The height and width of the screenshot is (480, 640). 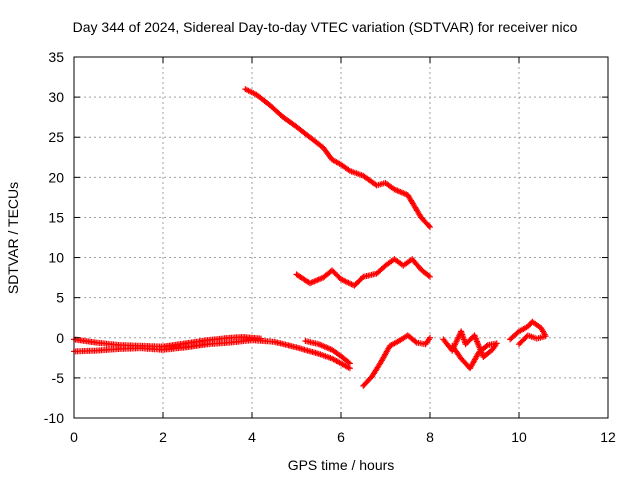 What do you see at coordinates (163, 437) in the screenshot?
I see `x-tick-label: 2` at bounding box center [163, 437].